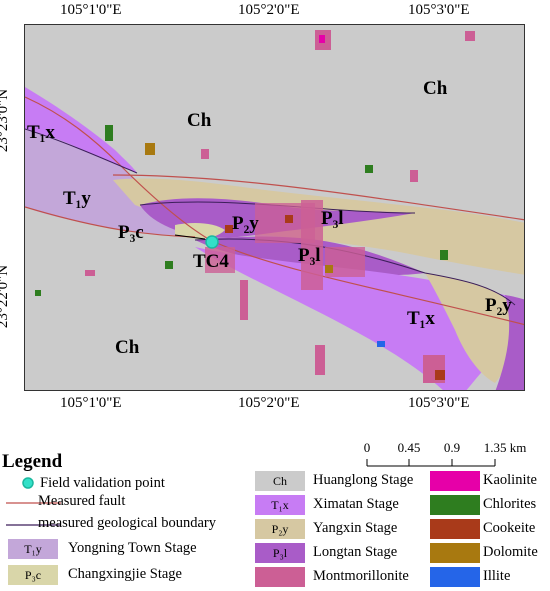 The height and width of the screenshot is (591, 550). I want to click on swatch-chlorites, so click(455, 505).